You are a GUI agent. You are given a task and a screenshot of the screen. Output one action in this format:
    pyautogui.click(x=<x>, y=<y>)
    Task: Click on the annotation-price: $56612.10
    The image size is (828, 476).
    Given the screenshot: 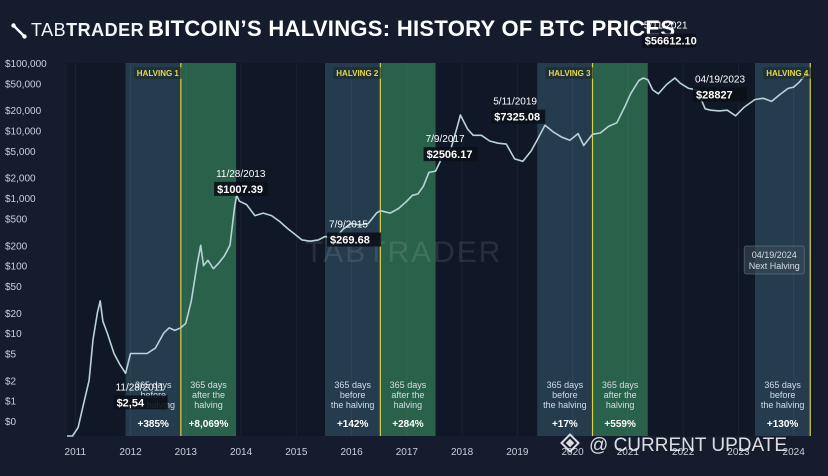 What is the action you would take?
    pyautogui.click(x=671, y=42)
    